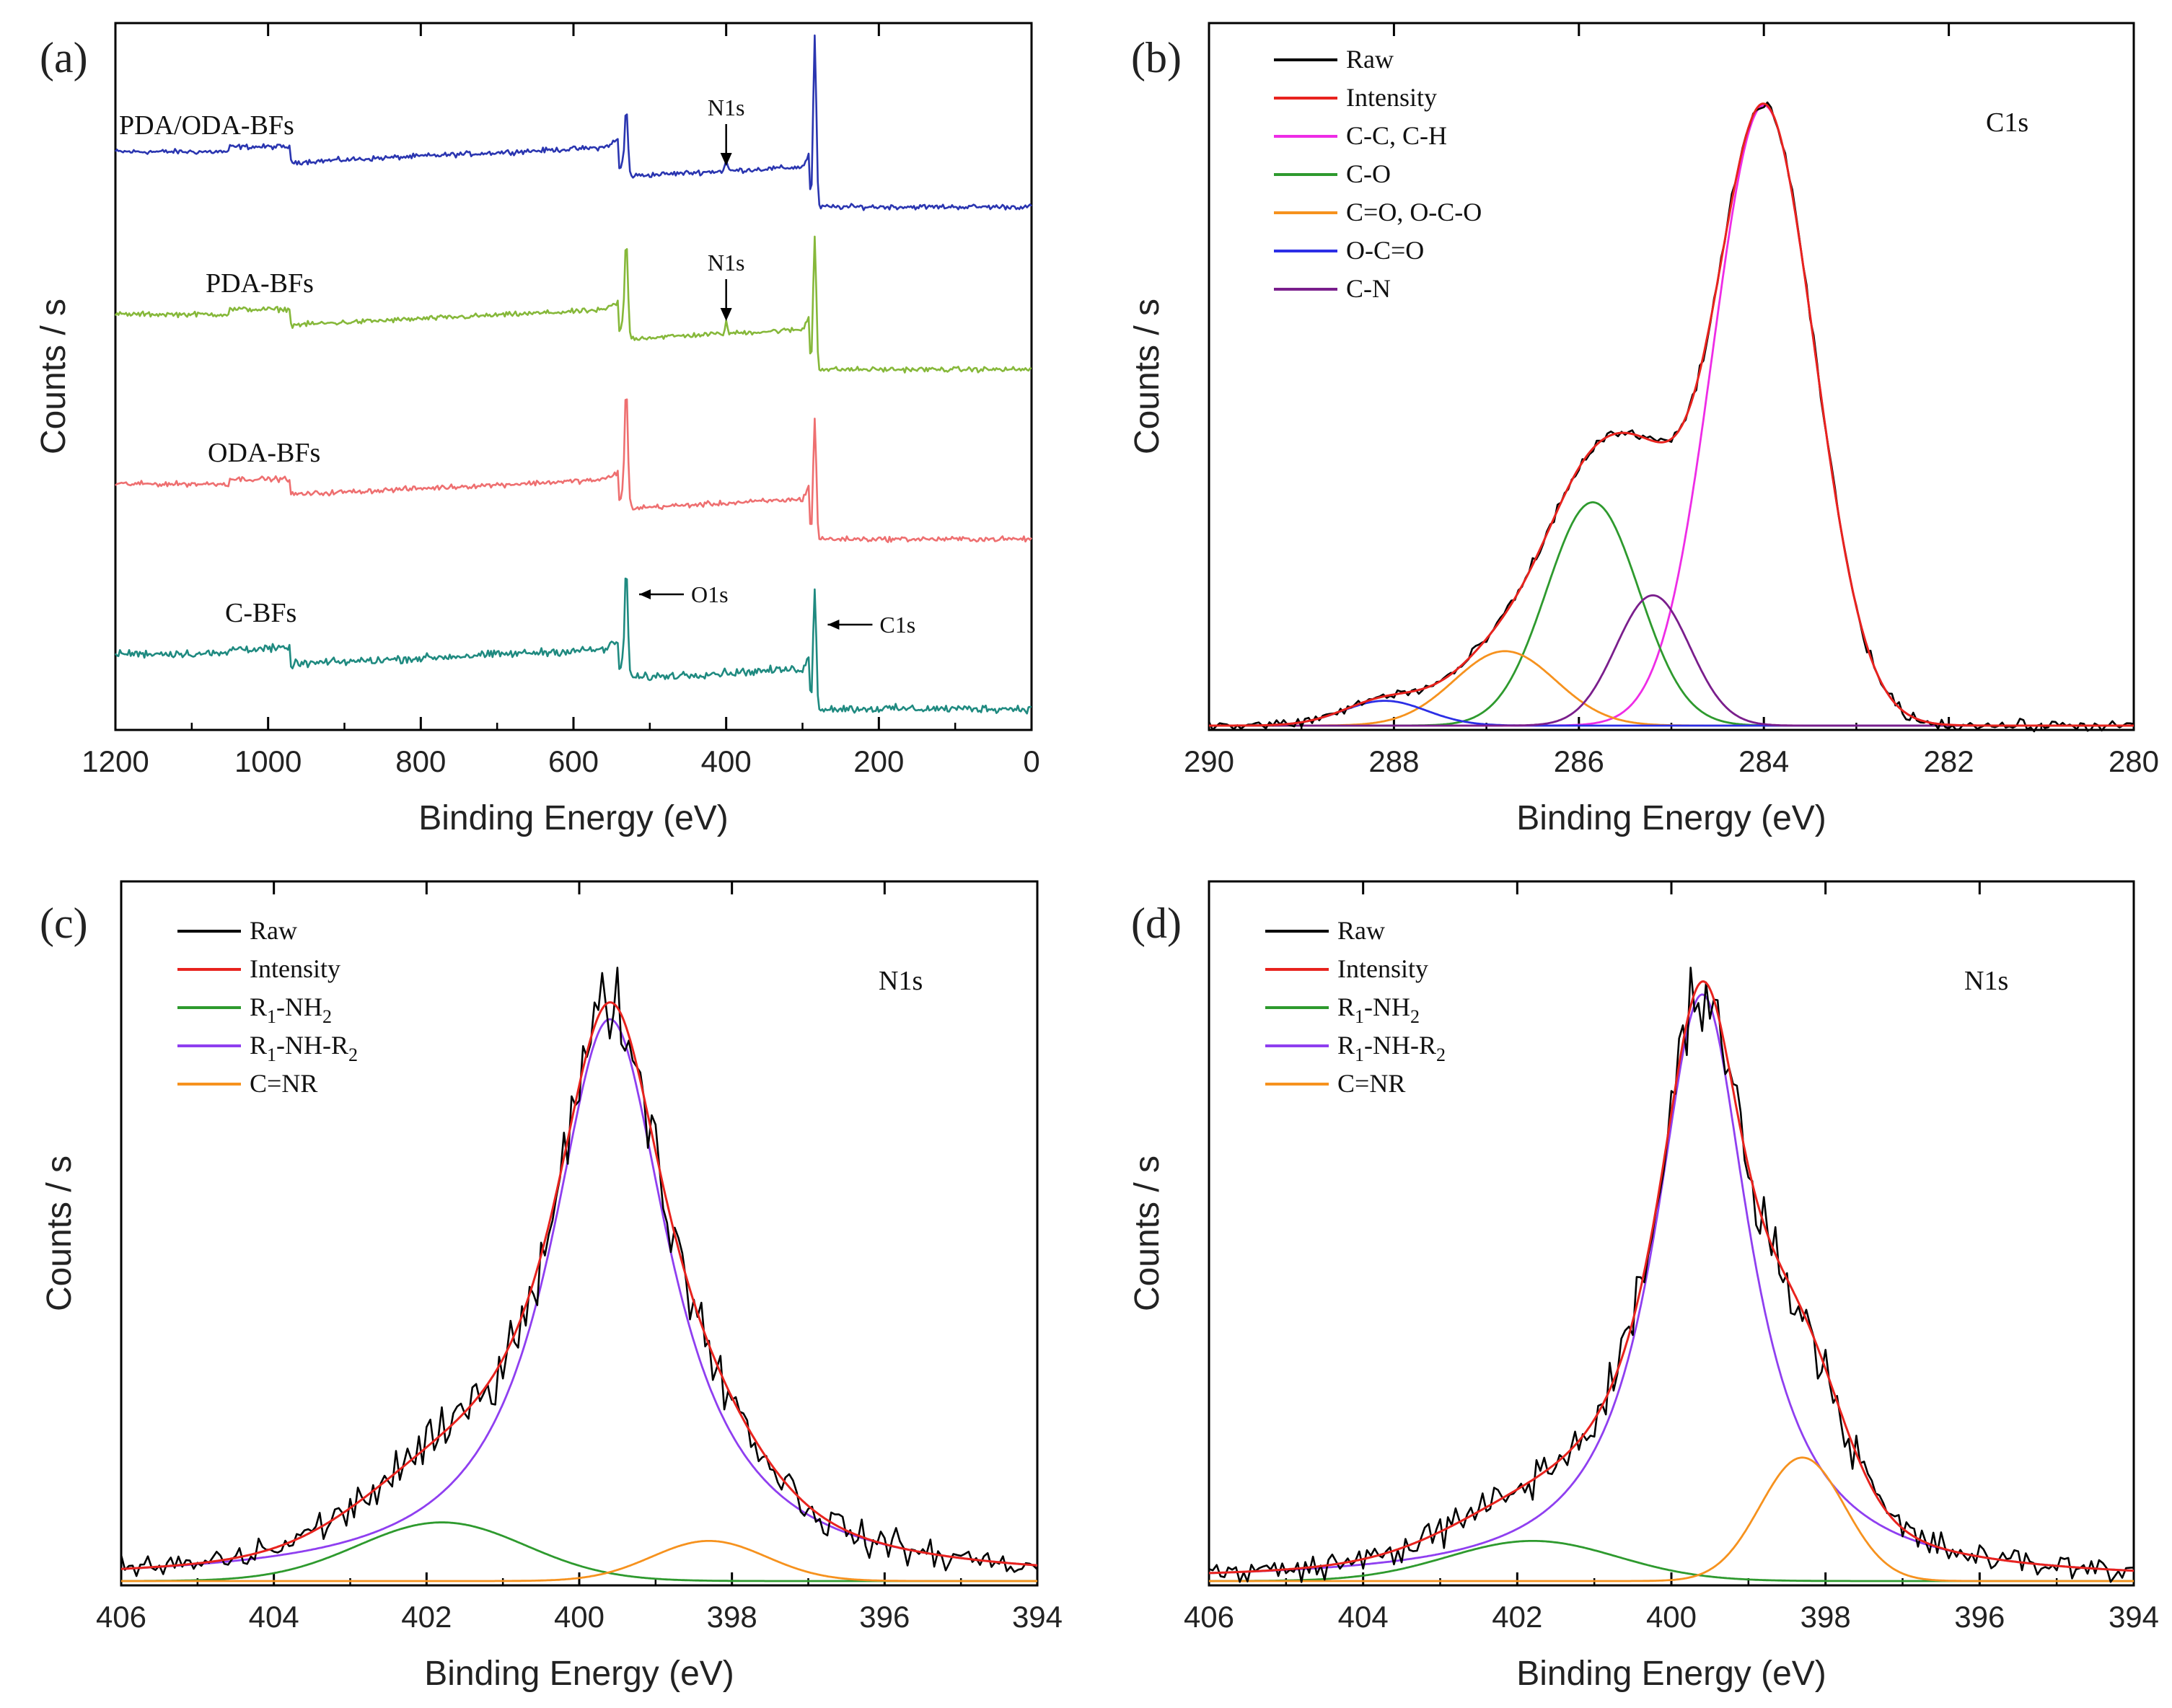  Describe the element at coordinates (1209, 761) in the screenshot. I see `x-tick-label: 290` at that location.